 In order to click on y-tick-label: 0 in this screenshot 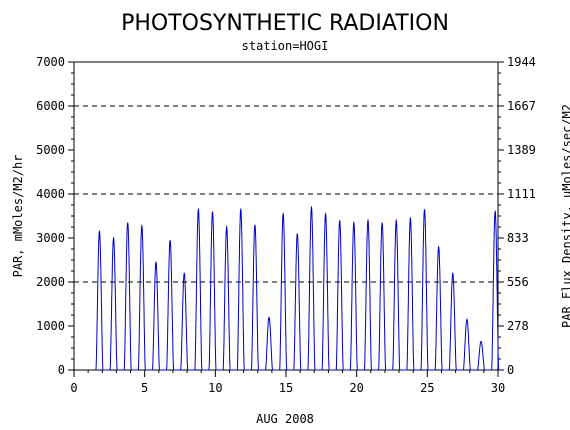, I will do `click(61, 370)`.